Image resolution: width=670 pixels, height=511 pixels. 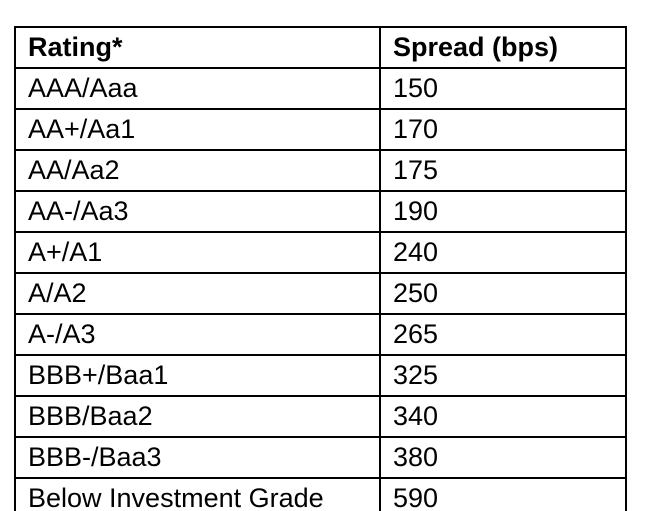 I want to click on spread-cell: 590, so click(x=503, y=494).